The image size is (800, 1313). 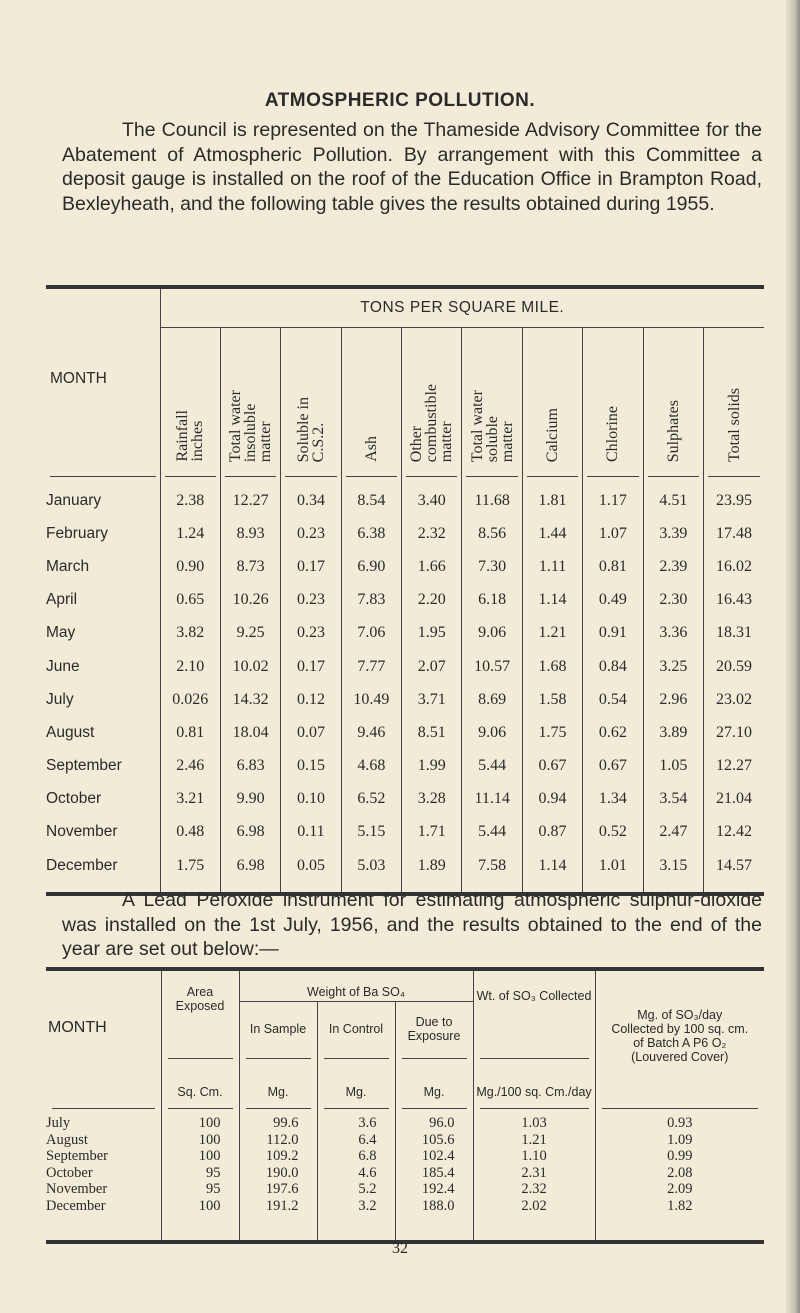 What do you see at coordinates (78, 378) in the screenshot?
I see `month-header: MONTH` at bounding box center [78, 378].